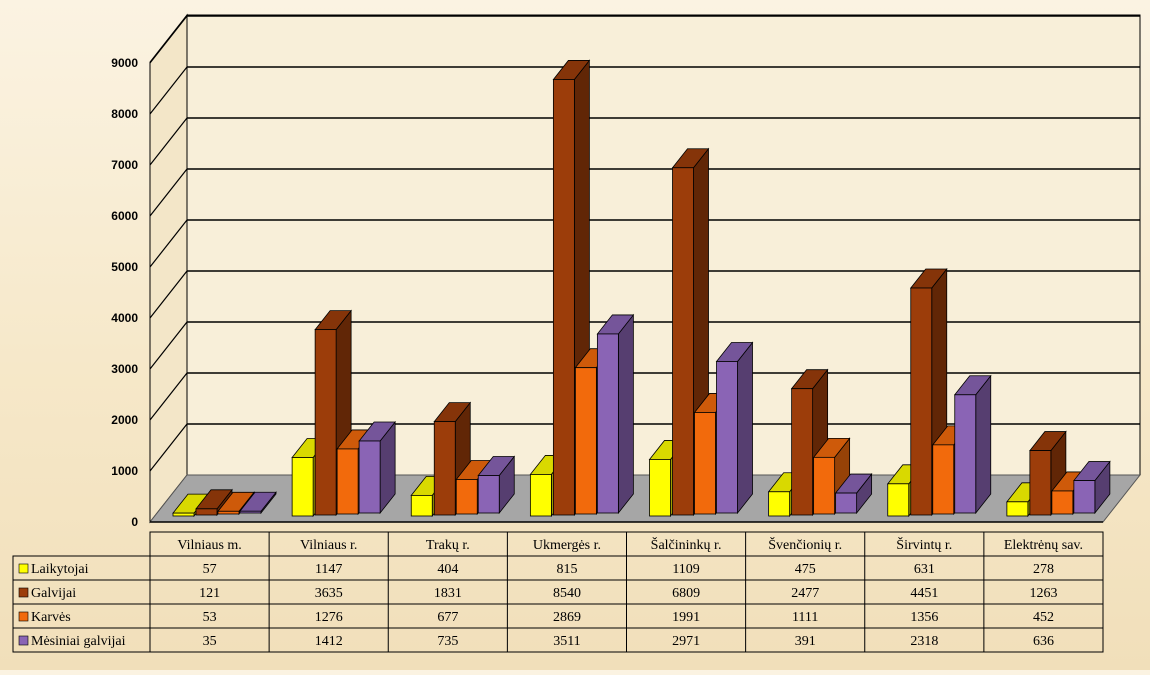 This screenshot has height=675, width=1150. Describe the element at coordinates (805, 617) in the screenshot. I see `data-label: 1111` at that location.